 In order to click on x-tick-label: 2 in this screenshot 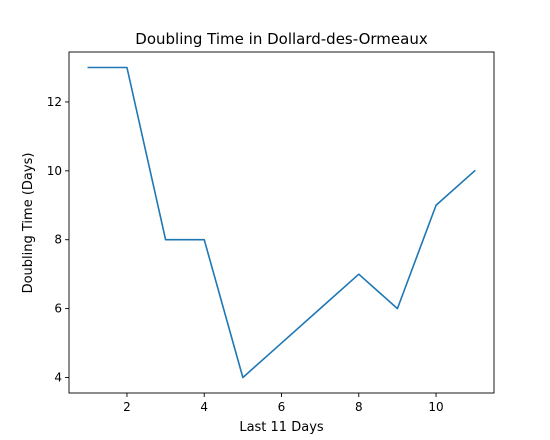, I will do `click(127, 407)`.